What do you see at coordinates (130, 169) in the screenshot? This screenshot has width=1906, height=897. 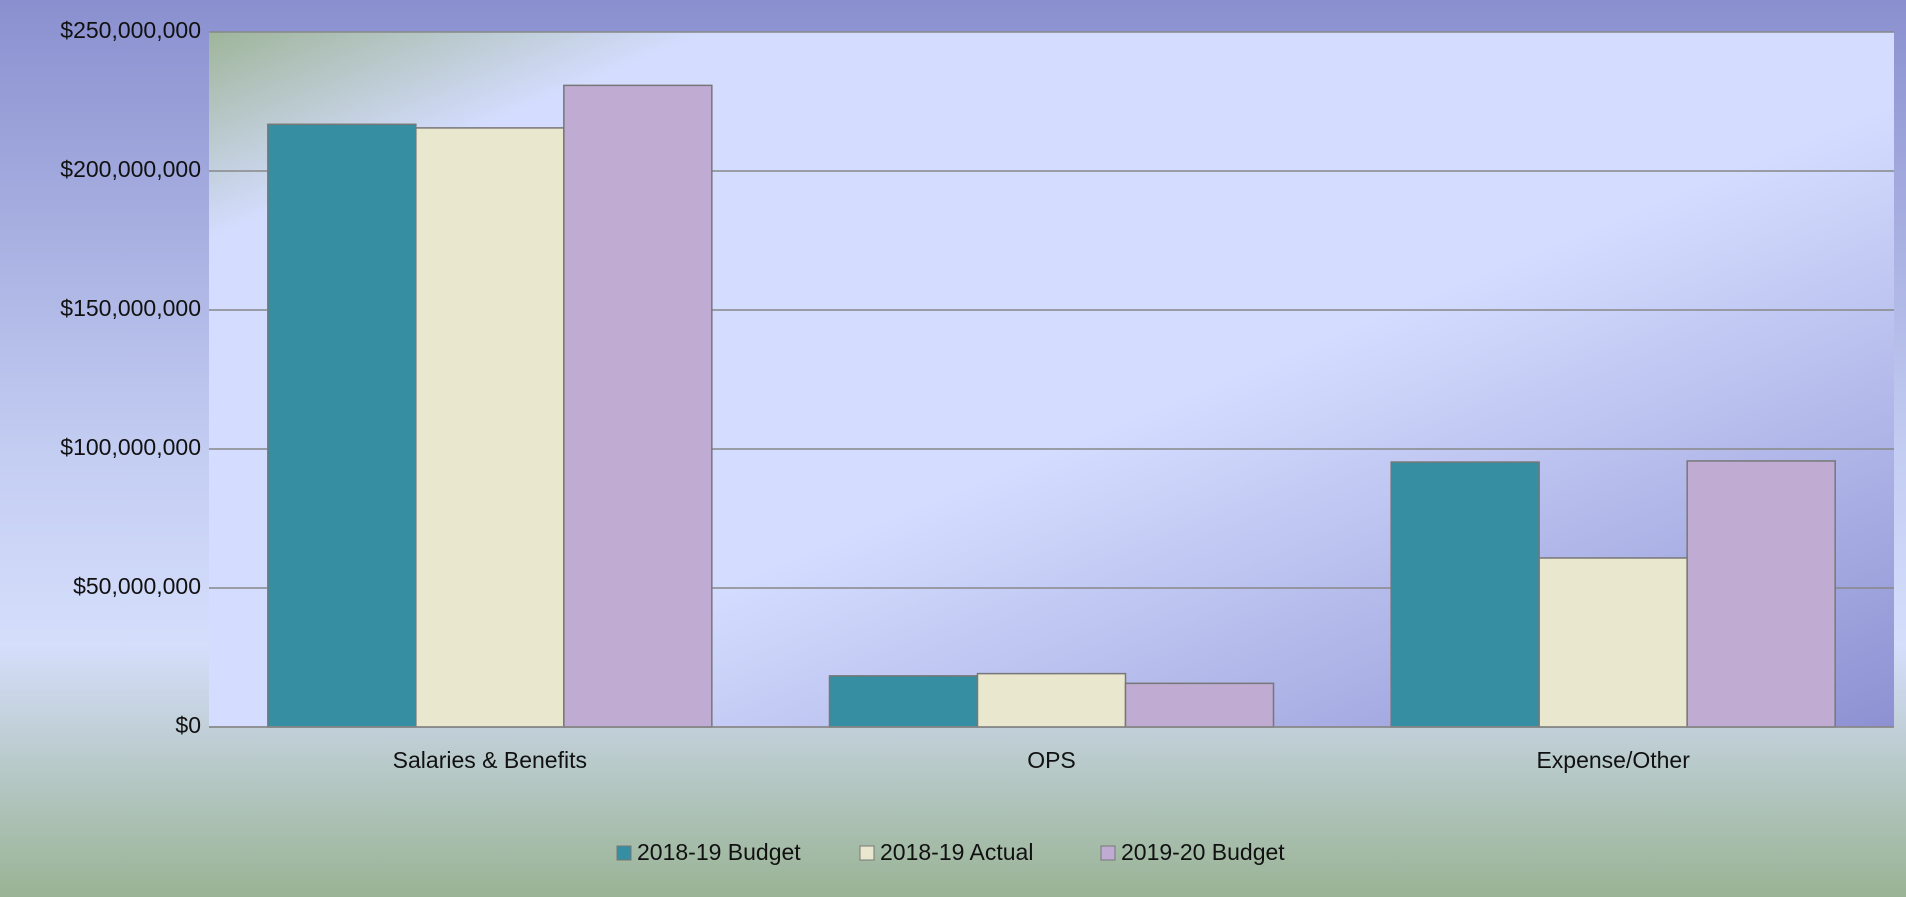 I see `y-tick-label: $200,000,000` at bounding box center [130, 169].